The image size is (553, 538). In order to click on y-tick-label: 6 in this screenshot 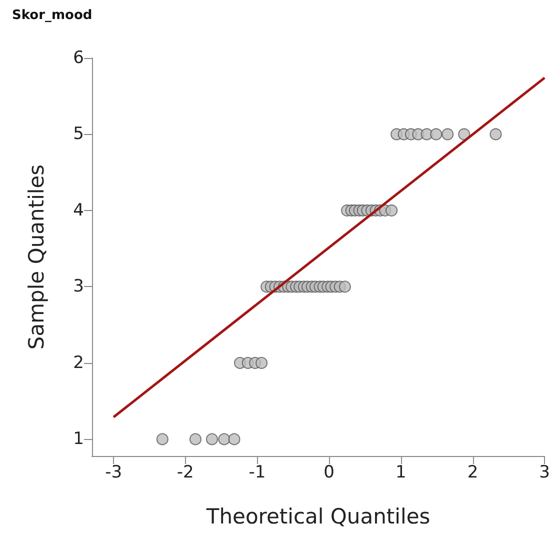, I will do `click(78, 58)`.